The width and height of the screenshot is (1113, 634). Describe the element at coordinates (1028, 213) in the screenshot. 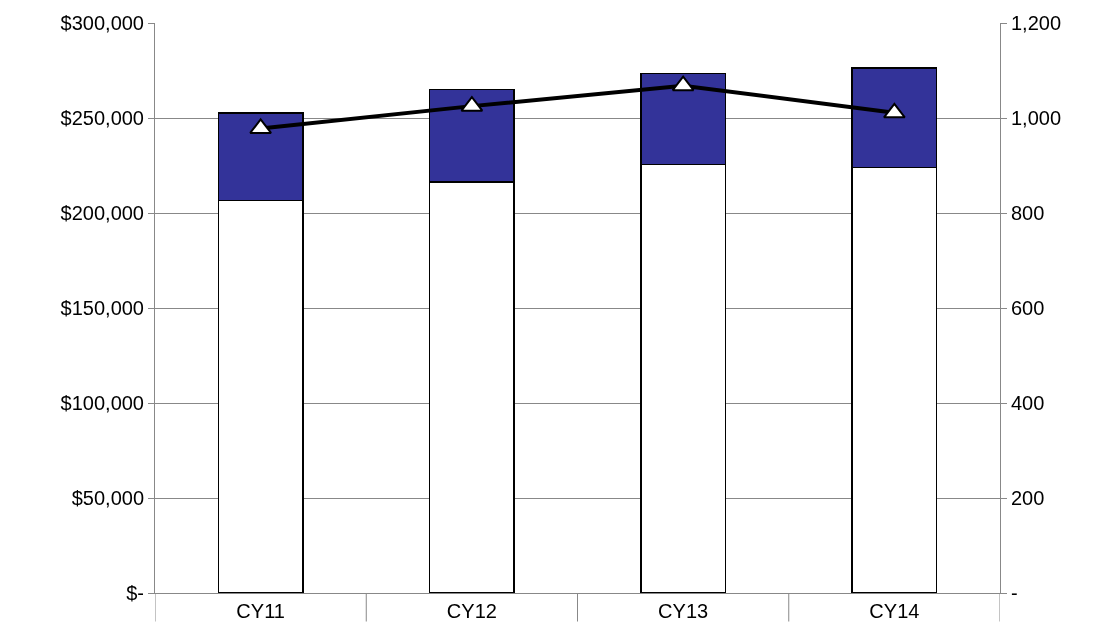

I see `y2-tick-label: 800` at that location.